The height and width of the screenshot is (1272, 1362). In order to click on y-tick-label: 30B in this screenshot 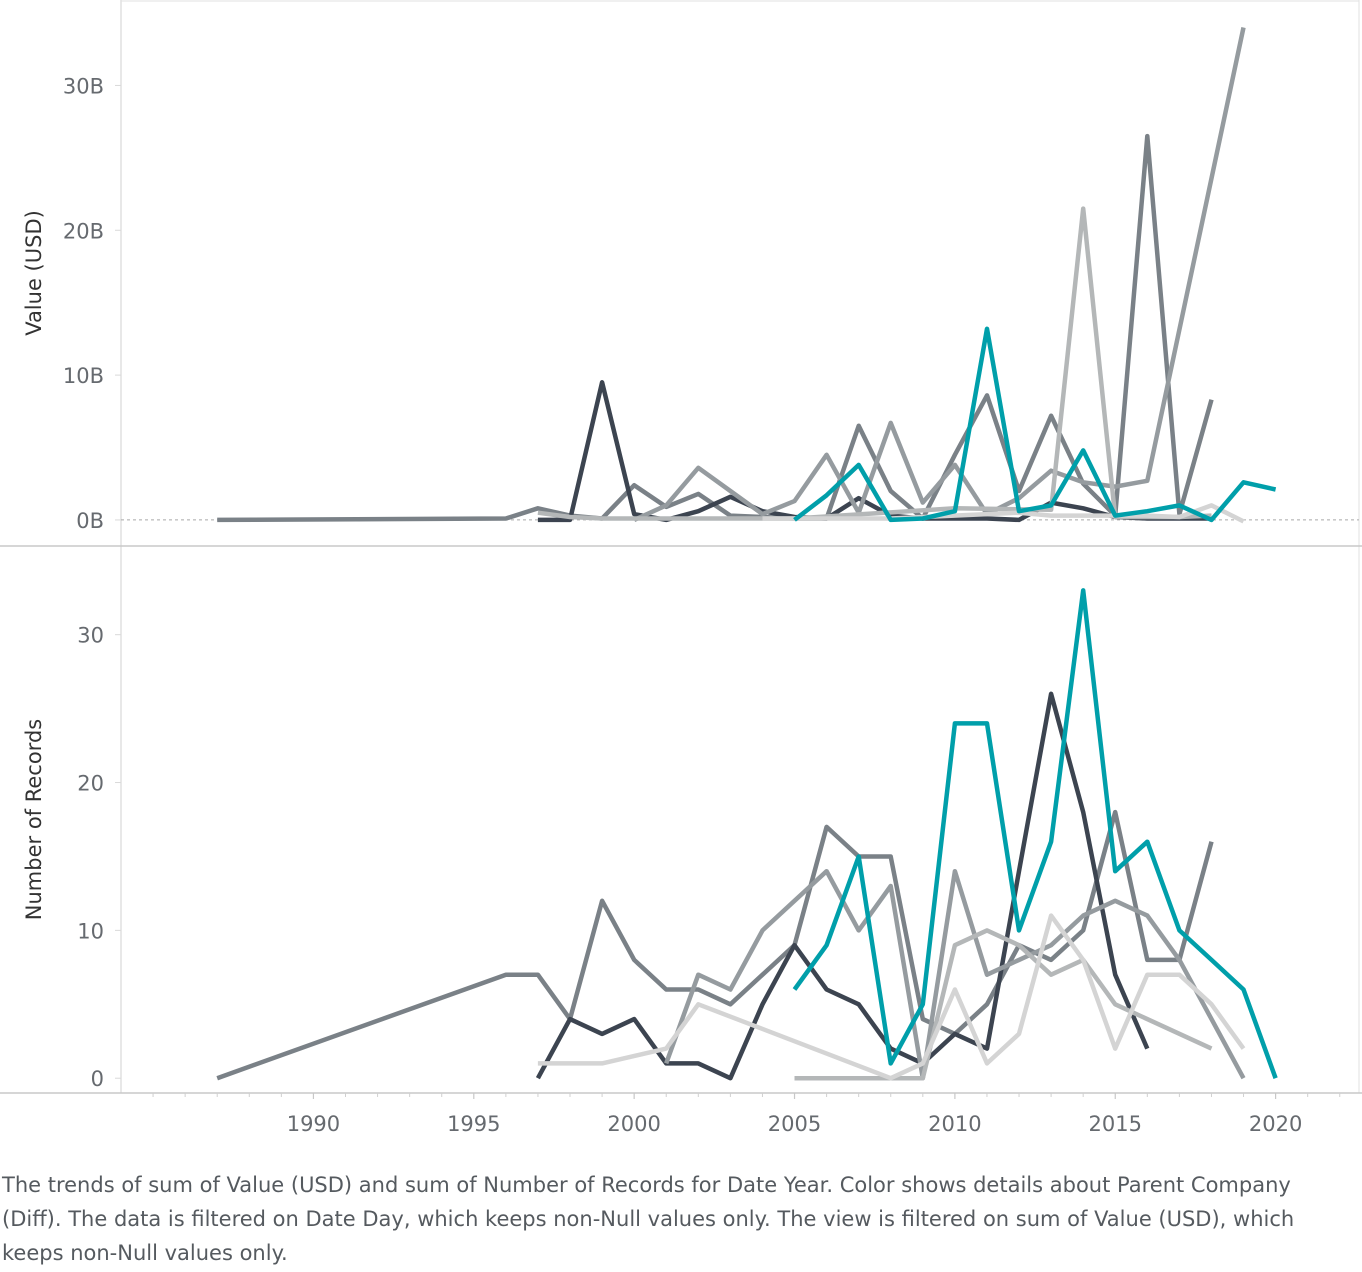, I will do `click(83, 86)`.